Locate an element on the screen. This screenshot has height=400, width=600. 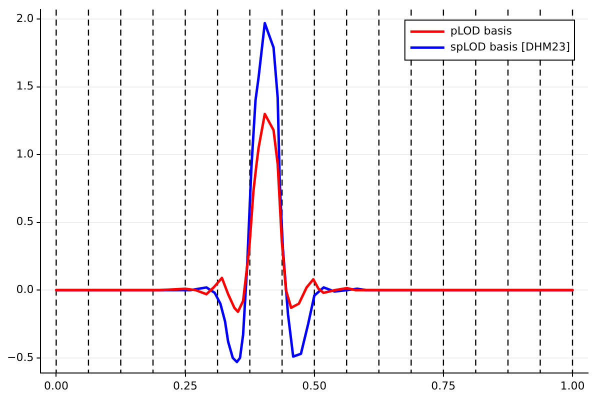
y-tick-label: 0.5 is located at coordinates (25, 221).